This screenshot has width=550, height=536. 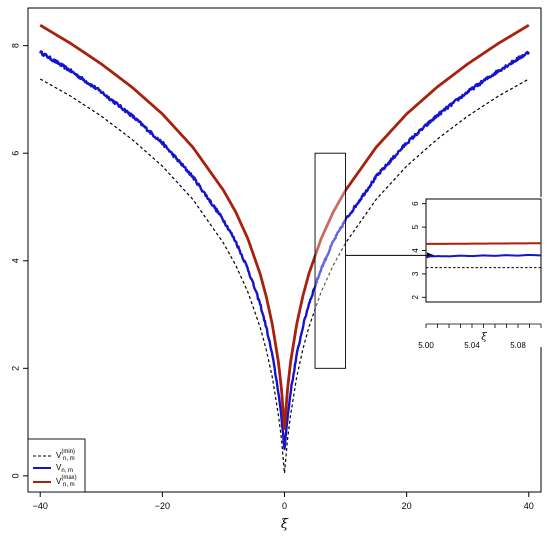 I want to click on legend-box, so click(x=56, y=465).